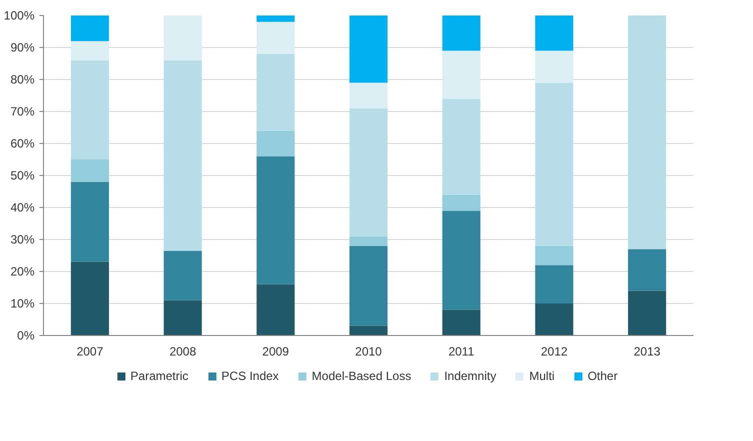 Image resolution: width=753 pixels, height=441 pixels. I want to click on legend-label: Multi, so click(542, 376).